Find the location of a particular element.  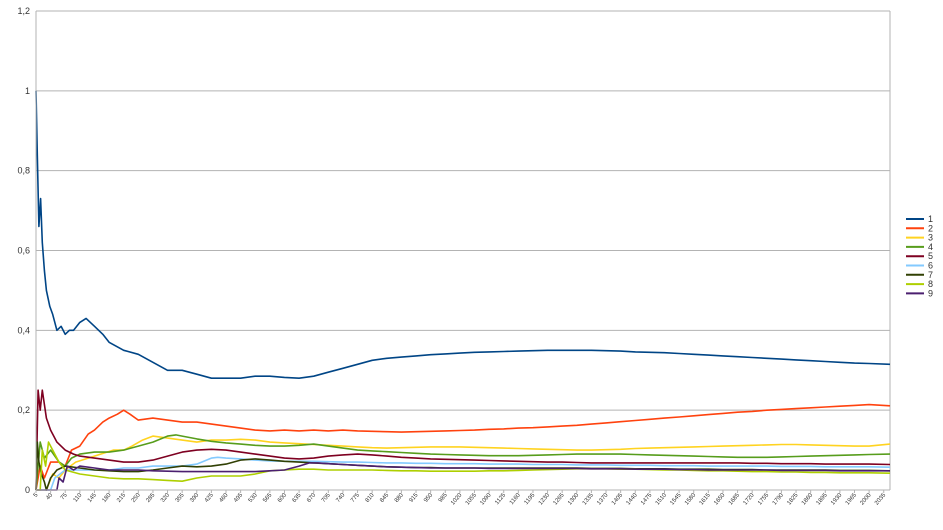

y-tick-label: 1,2 is located at coordinates (23, 11).